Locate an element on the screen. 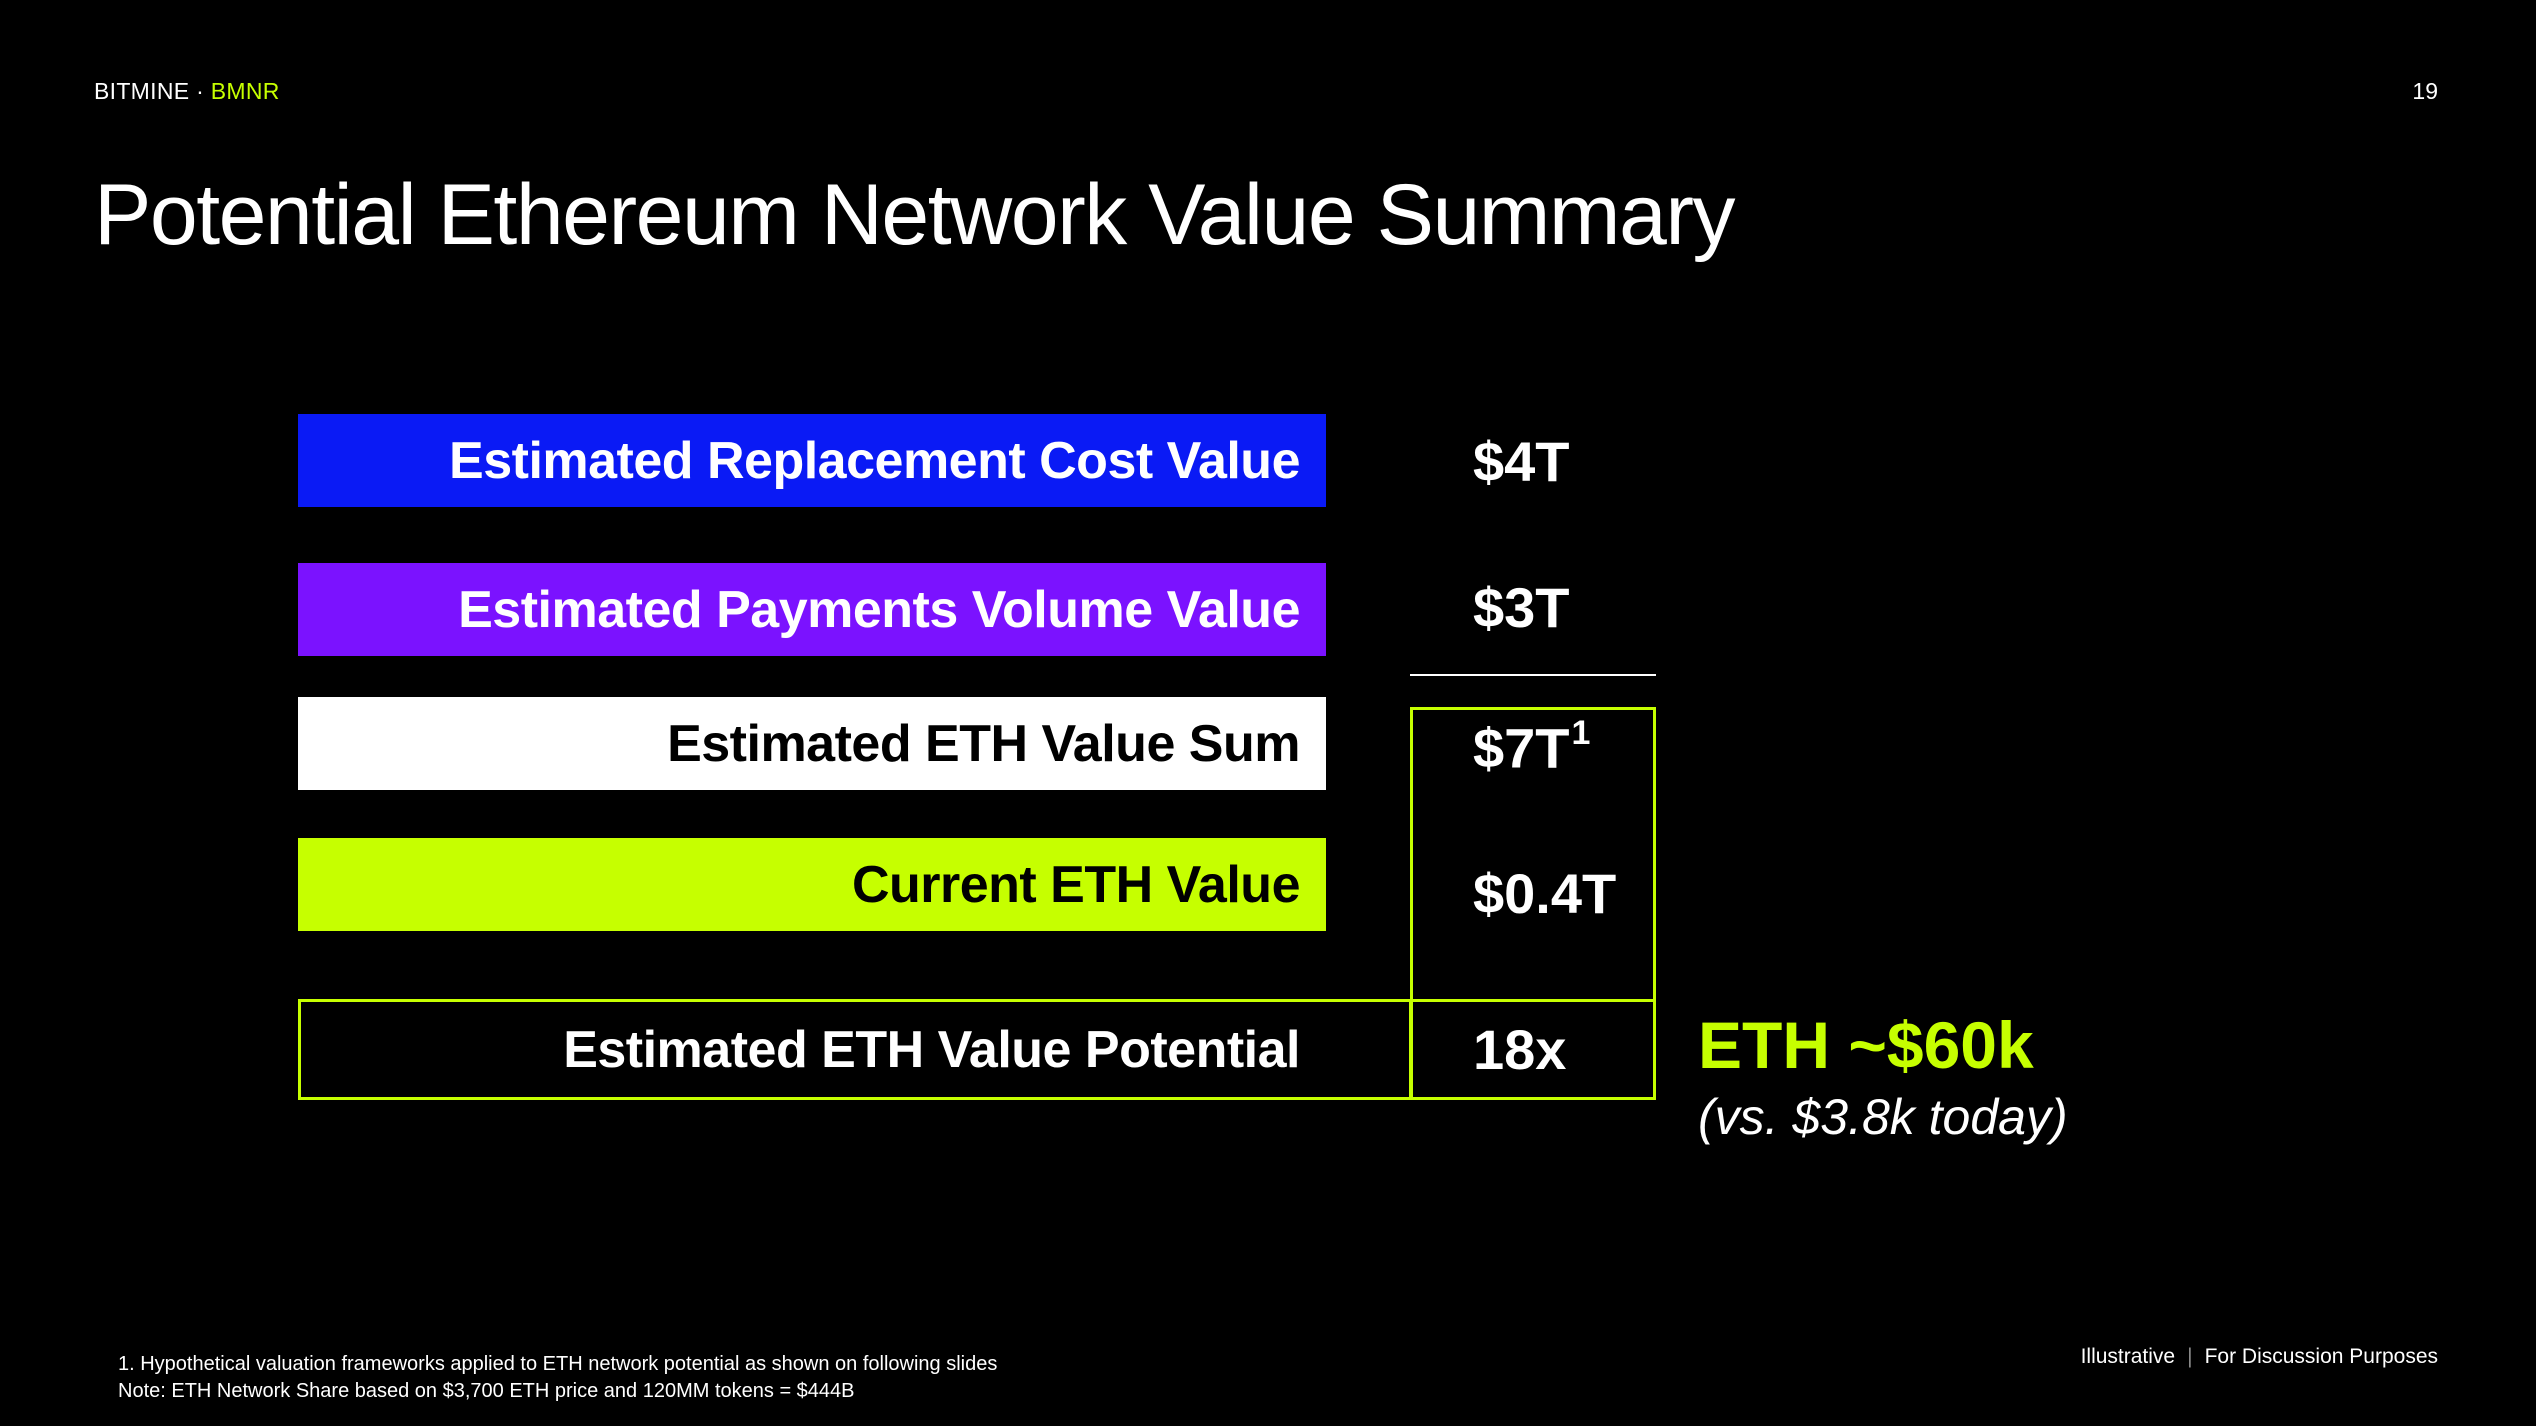 The width and height of the screenshot is (2536, 1426). footnote-marker: 1 is located at coordinates (1581, 733).